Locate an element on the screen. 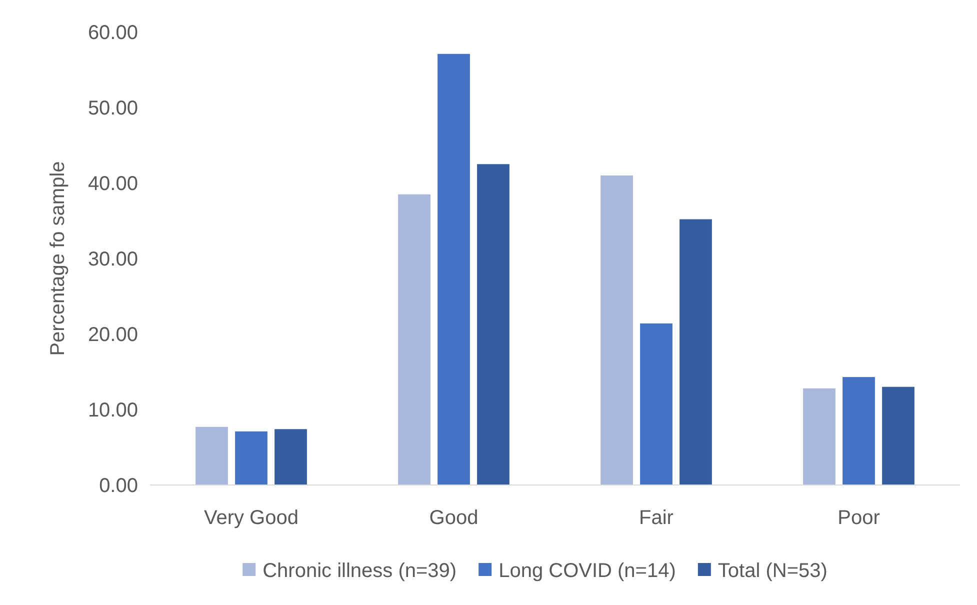 This screenshot has width=977, height=605. x-tick-label: Poor is located at coordinates (859, 518).